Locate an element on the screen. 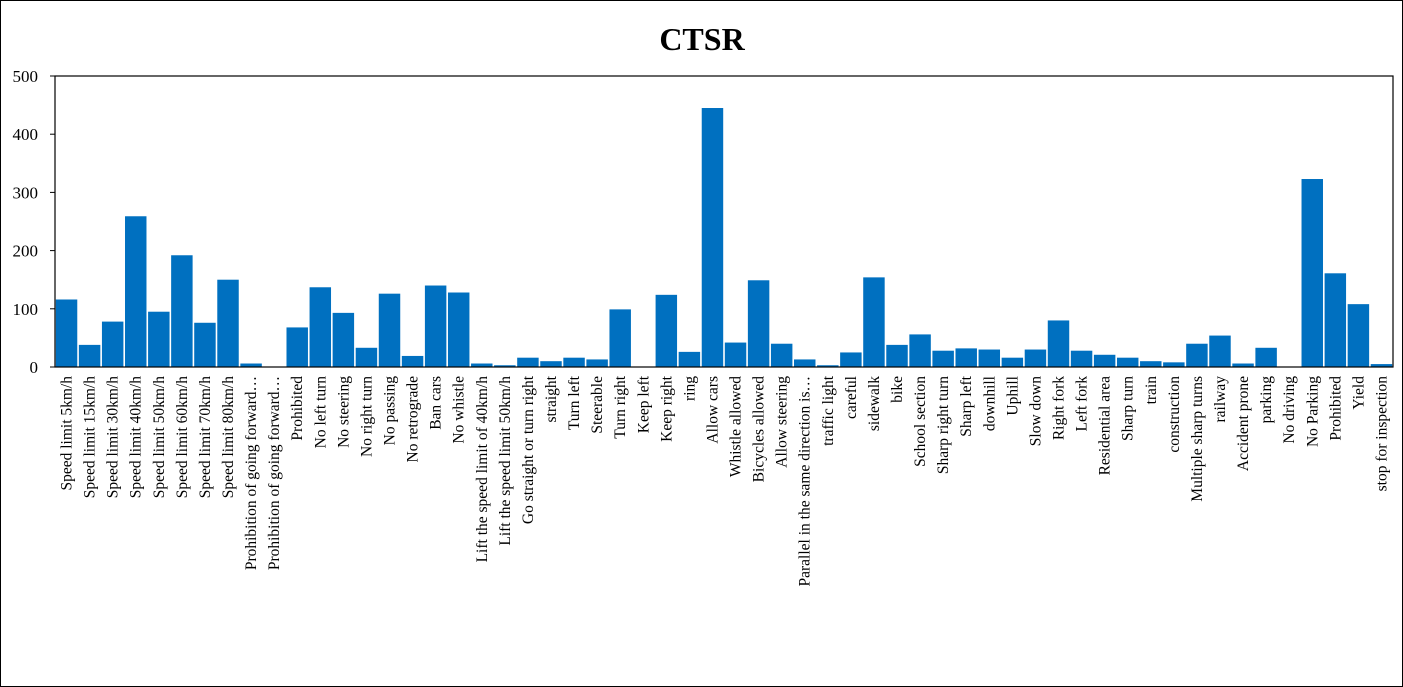  x-tick-label: construction is located at coordinates (1174, 414).